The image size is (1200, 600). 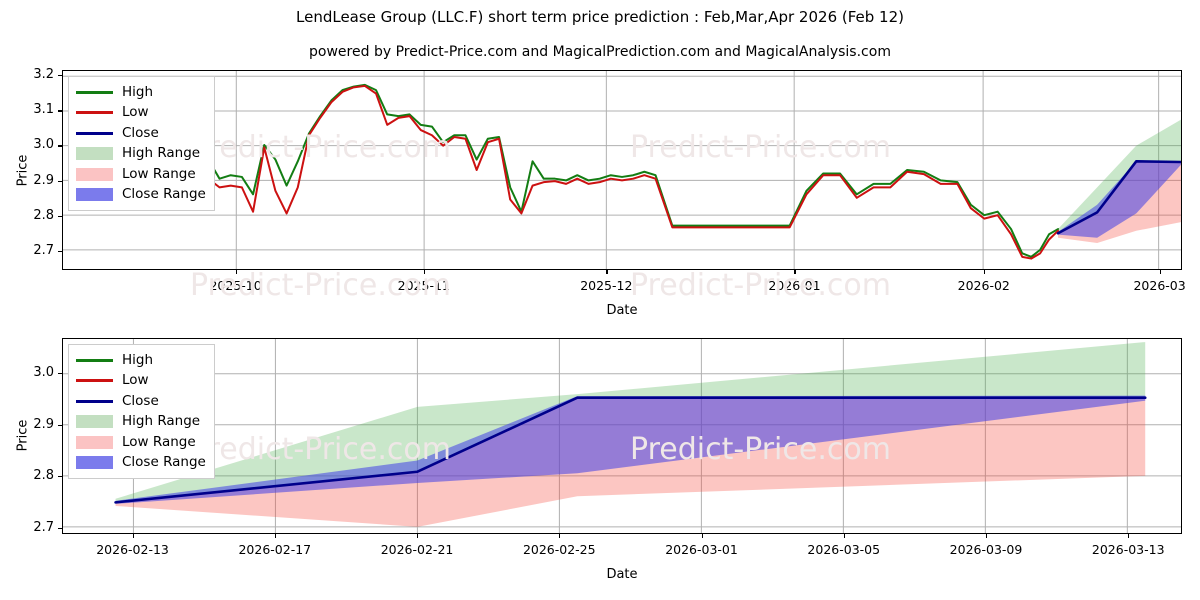 What do you see at coordinates (794, 285) in the screenshot?
I see `x-tick-label: 2026-01` at bounding box center [794, 285].